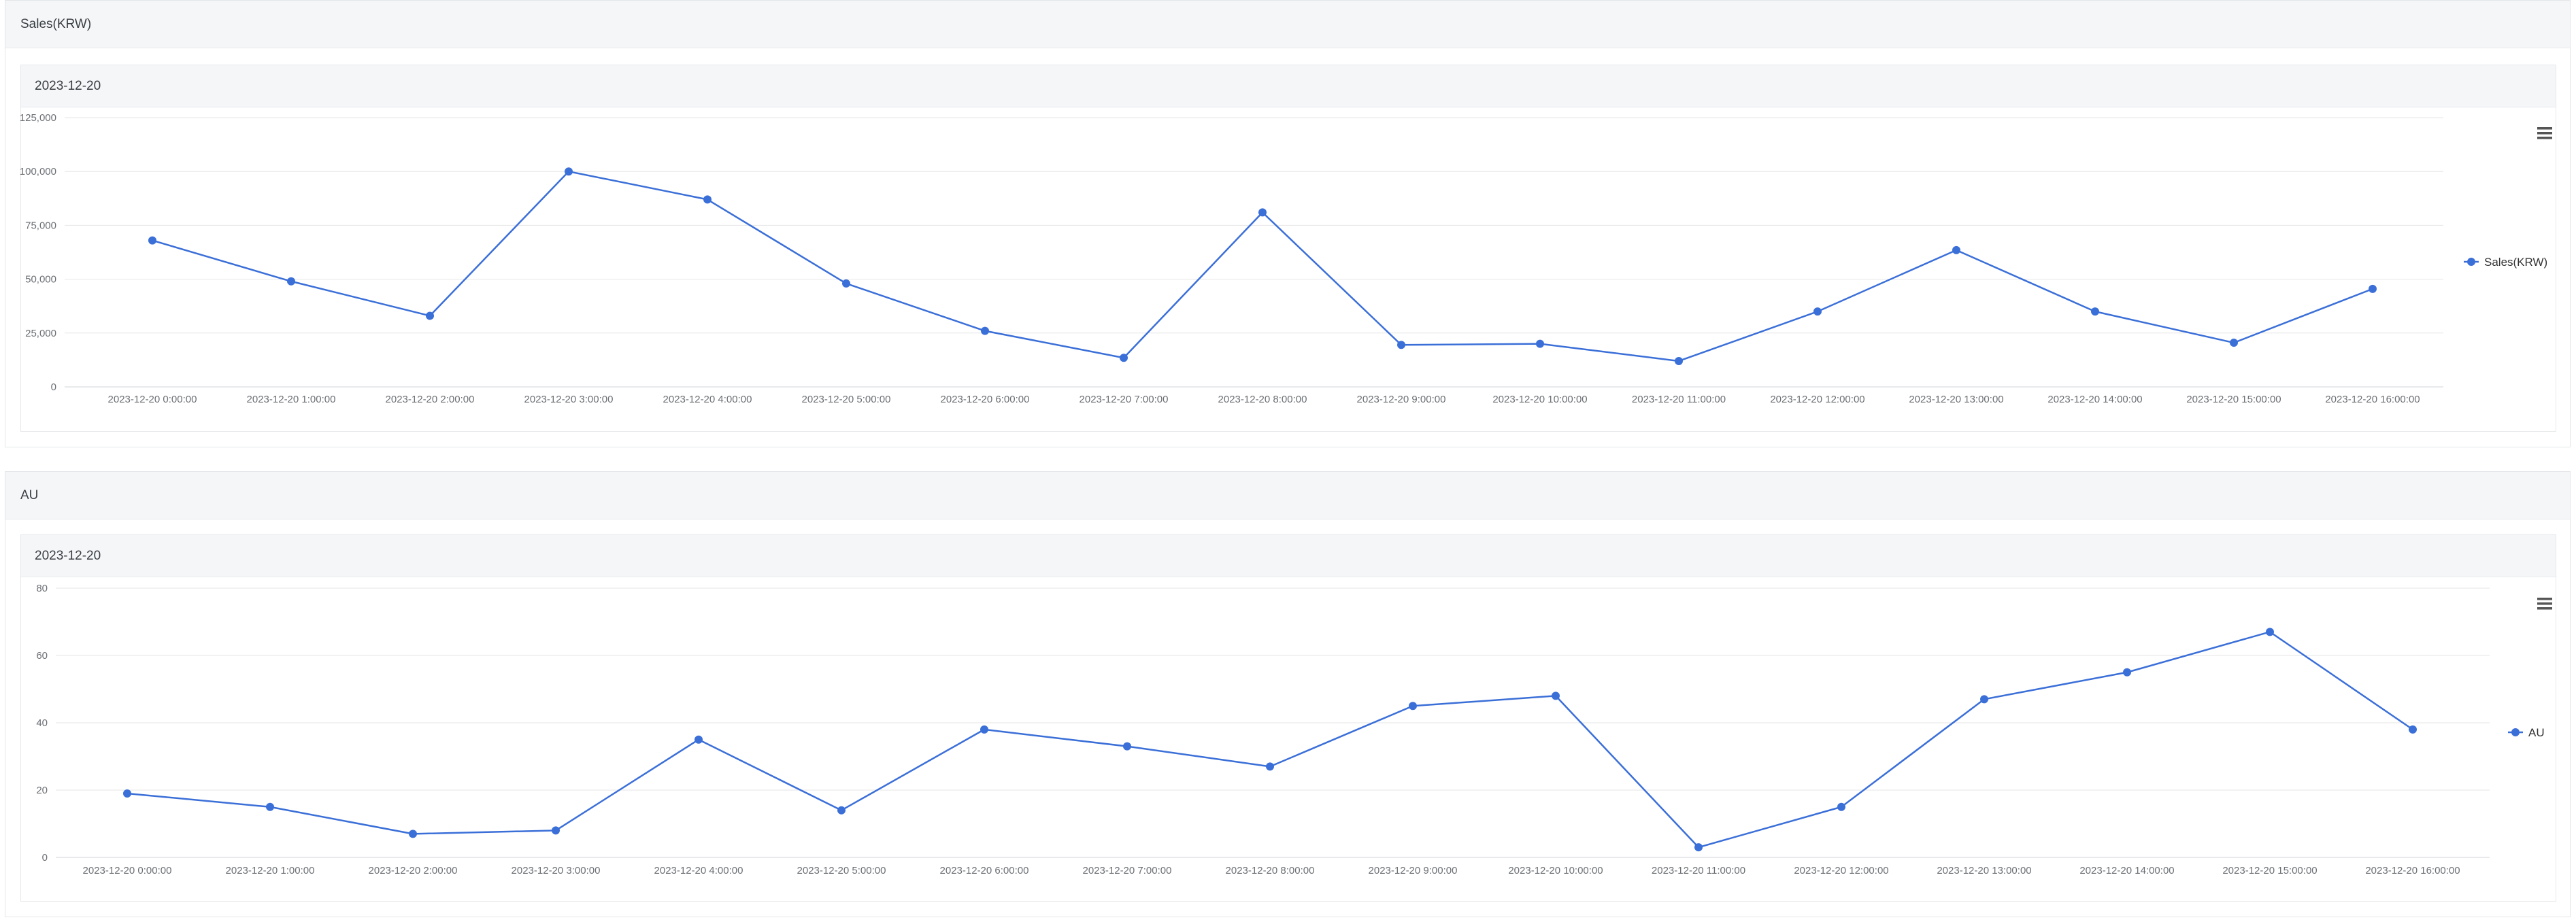 This screenshot has height=922, width=2576. I want to click on y-tick-label: 60, so click(42, 656).